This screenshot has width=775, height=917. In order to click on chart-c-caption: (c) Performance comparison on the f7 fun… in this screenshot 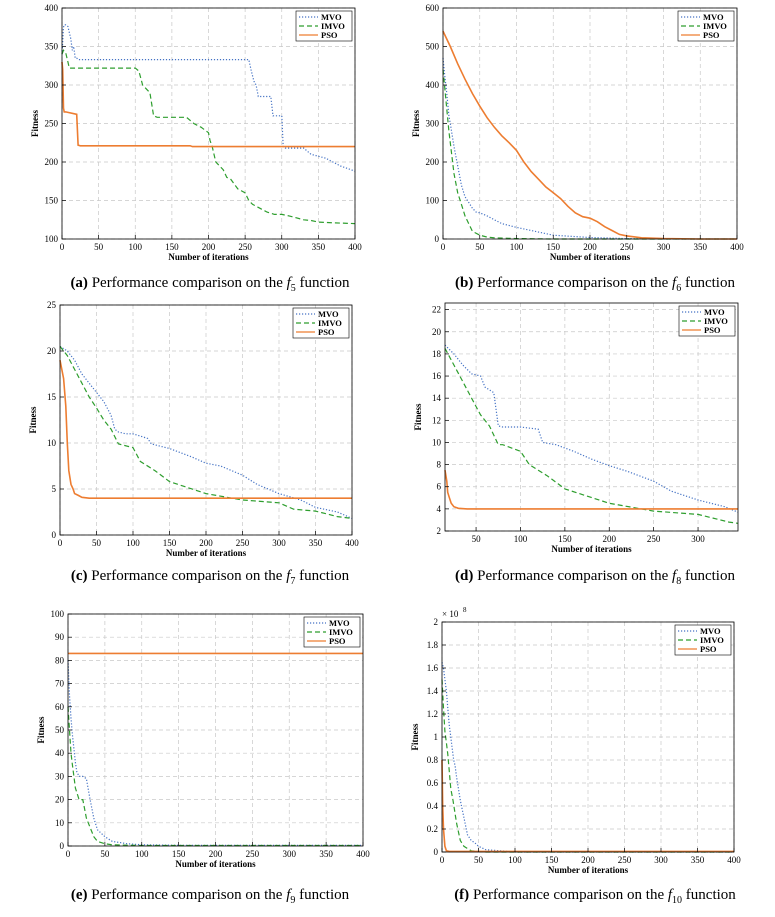, I will do `click(210, 577)`.